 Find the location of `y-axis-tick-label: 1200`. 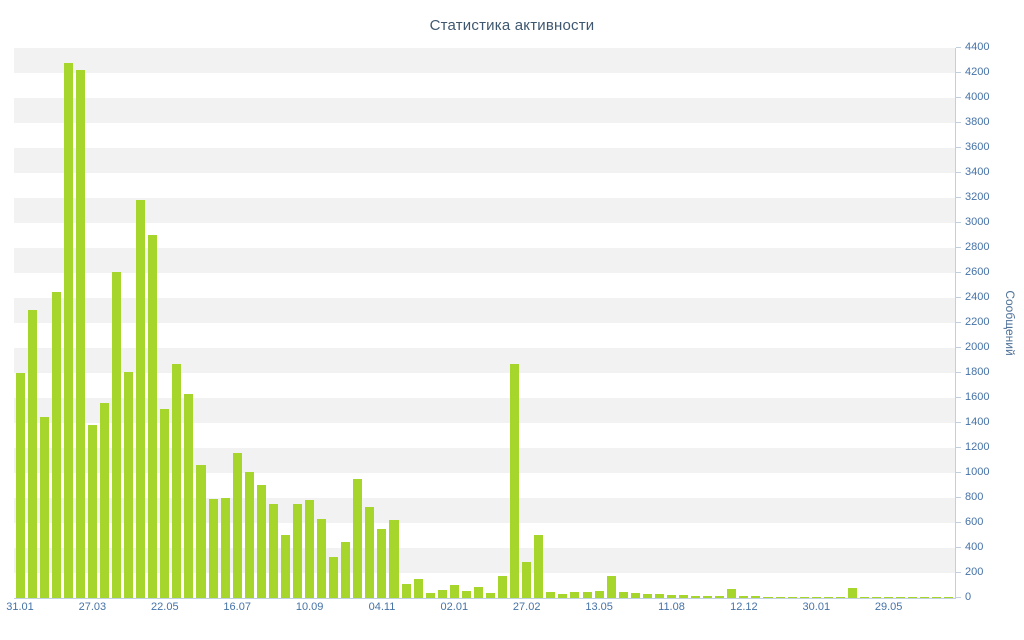

y-axis-tick-label: 1200 is located at coordinates (977, 447).